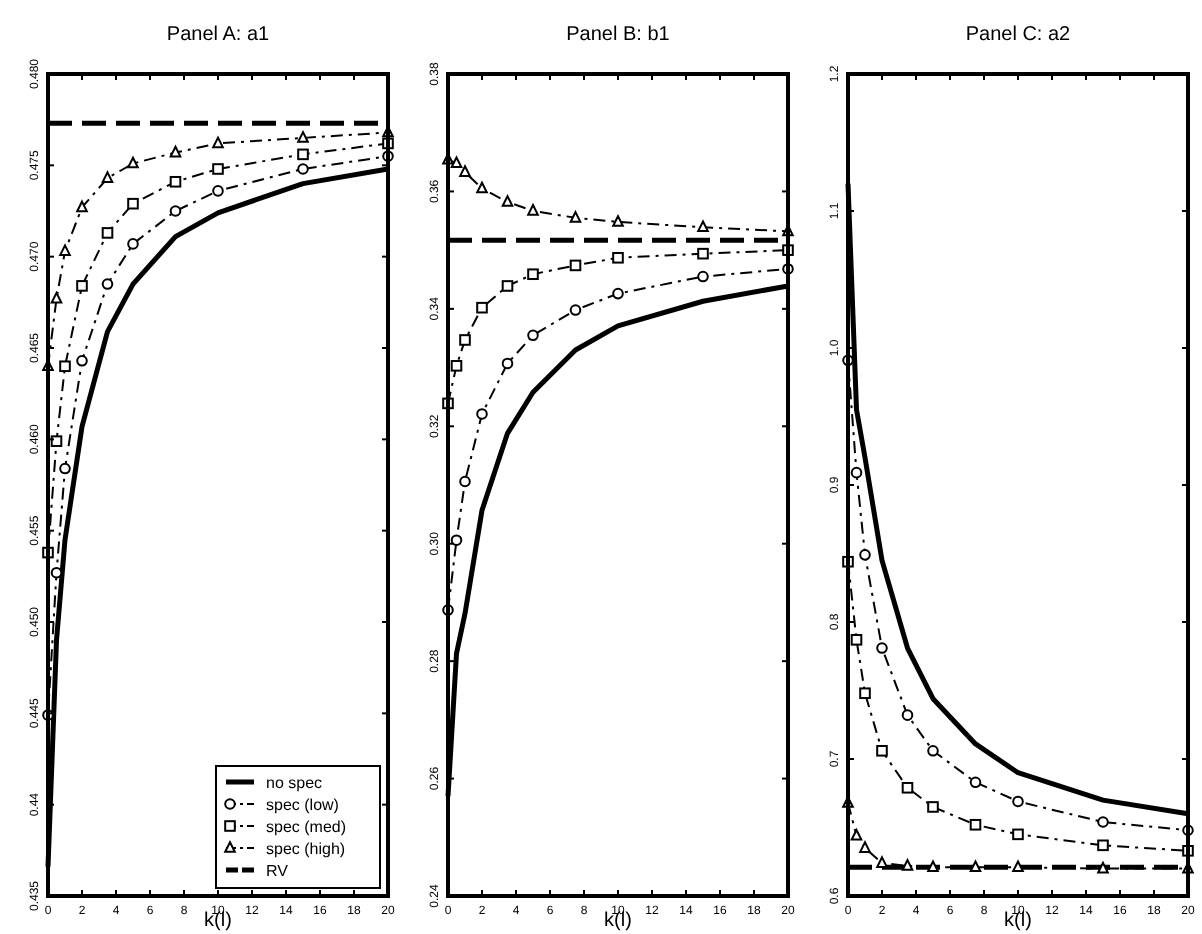 The width and height of the screenshot is (1202, 934). Describe the element at coordinates (1018, 35) in the screenshot. I see `chart-title: Panel C: a2` at that location.